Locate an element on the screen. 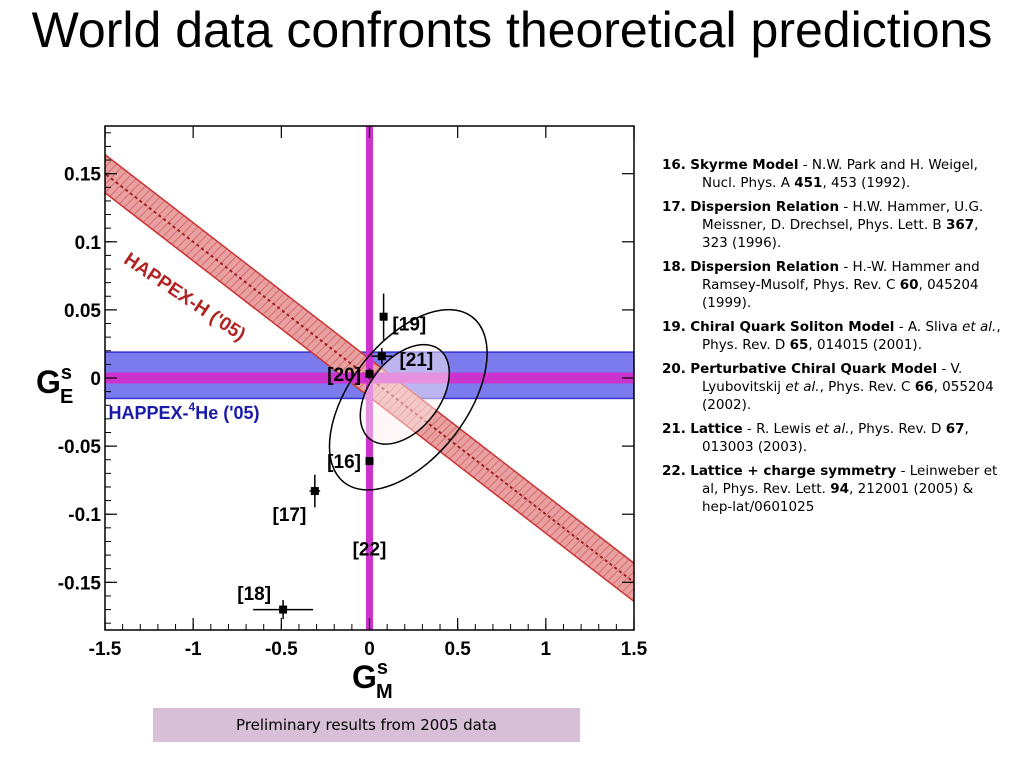 This screenshot has height=768, width=1024. point-label: [16] is located at coordinates (344, 462).